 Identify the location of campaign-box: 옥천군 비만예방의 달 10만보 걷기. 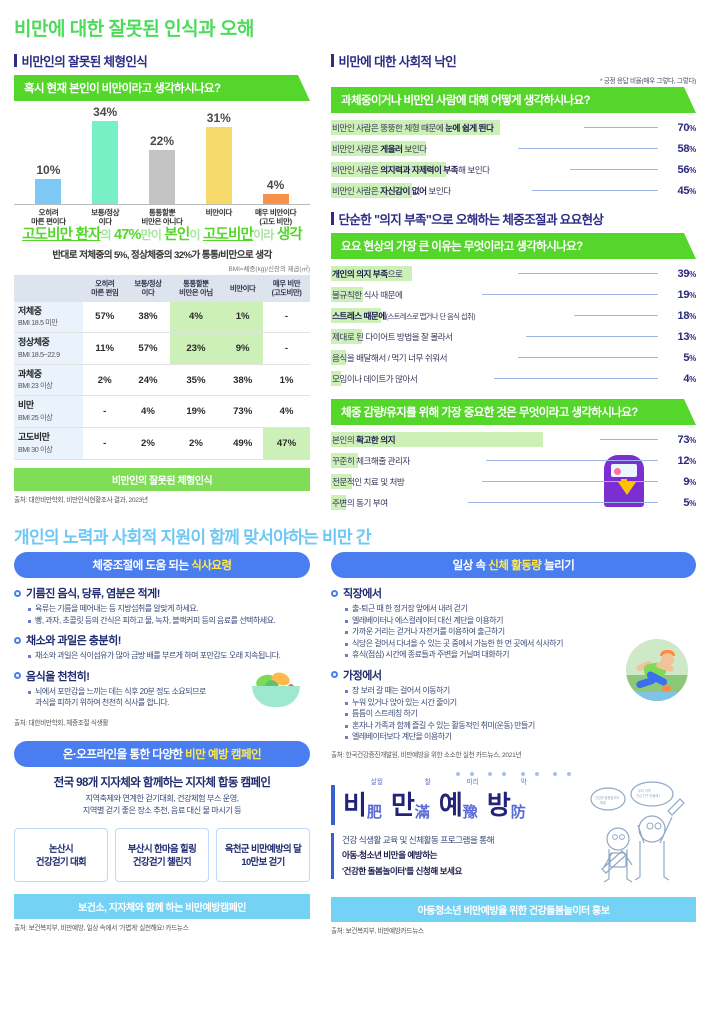
(263, 854).